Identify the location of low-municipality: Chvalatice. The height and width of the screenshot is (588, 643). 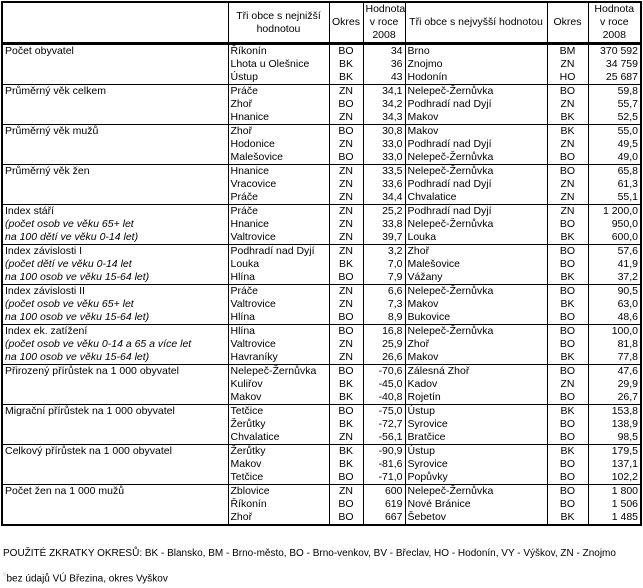
(278, 438).